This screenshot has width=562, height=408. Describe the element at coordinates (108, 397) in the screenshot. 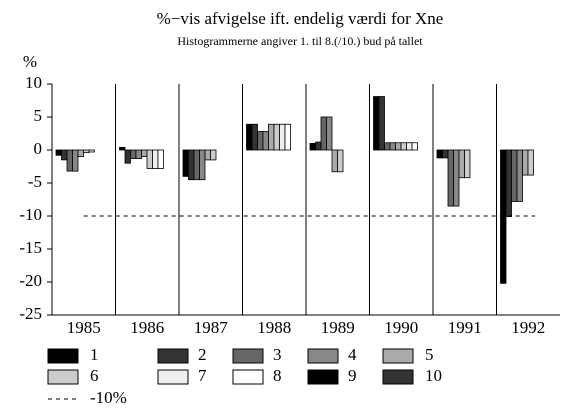

I see `legend-label: -10%` at that location.